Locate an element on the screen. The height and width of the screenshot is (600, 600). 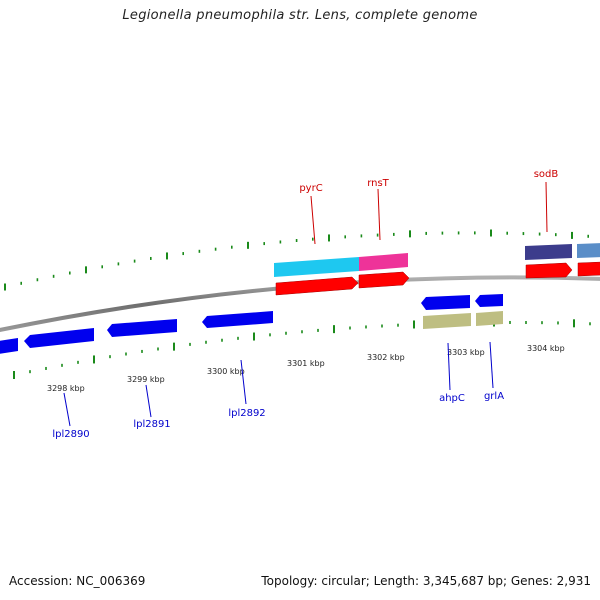
sodB-feature is located at coordinates (548, 252).